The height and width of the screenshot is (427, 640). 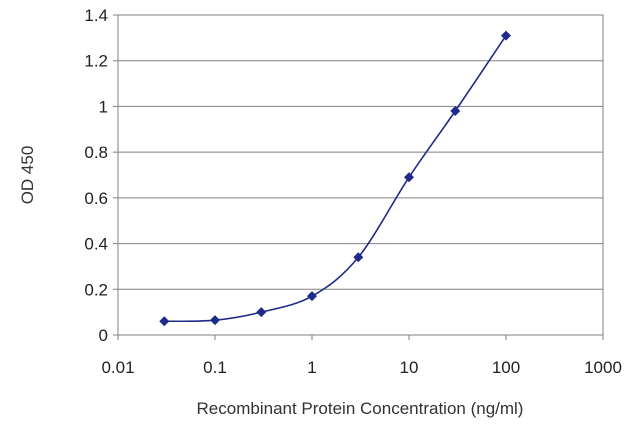 I want to click on y-tick-label: 0.8, so click(x=96, y=152).